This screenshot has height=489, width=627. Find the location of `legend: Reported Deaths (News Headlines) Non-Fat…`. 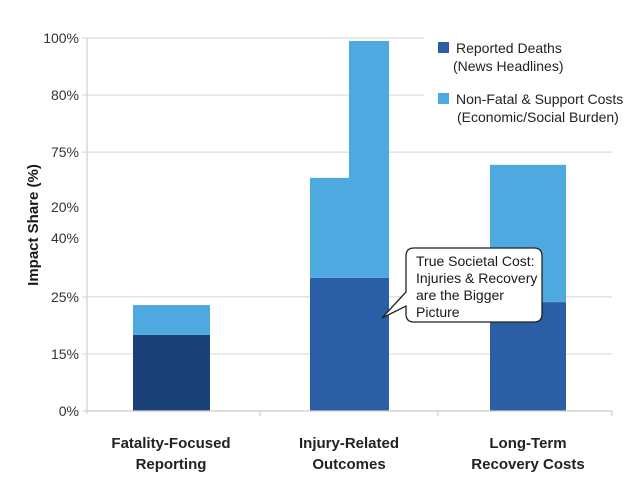

legend: Reported Deaths (News Headlines) Non-Fat… is located at coordinates (530, 82).